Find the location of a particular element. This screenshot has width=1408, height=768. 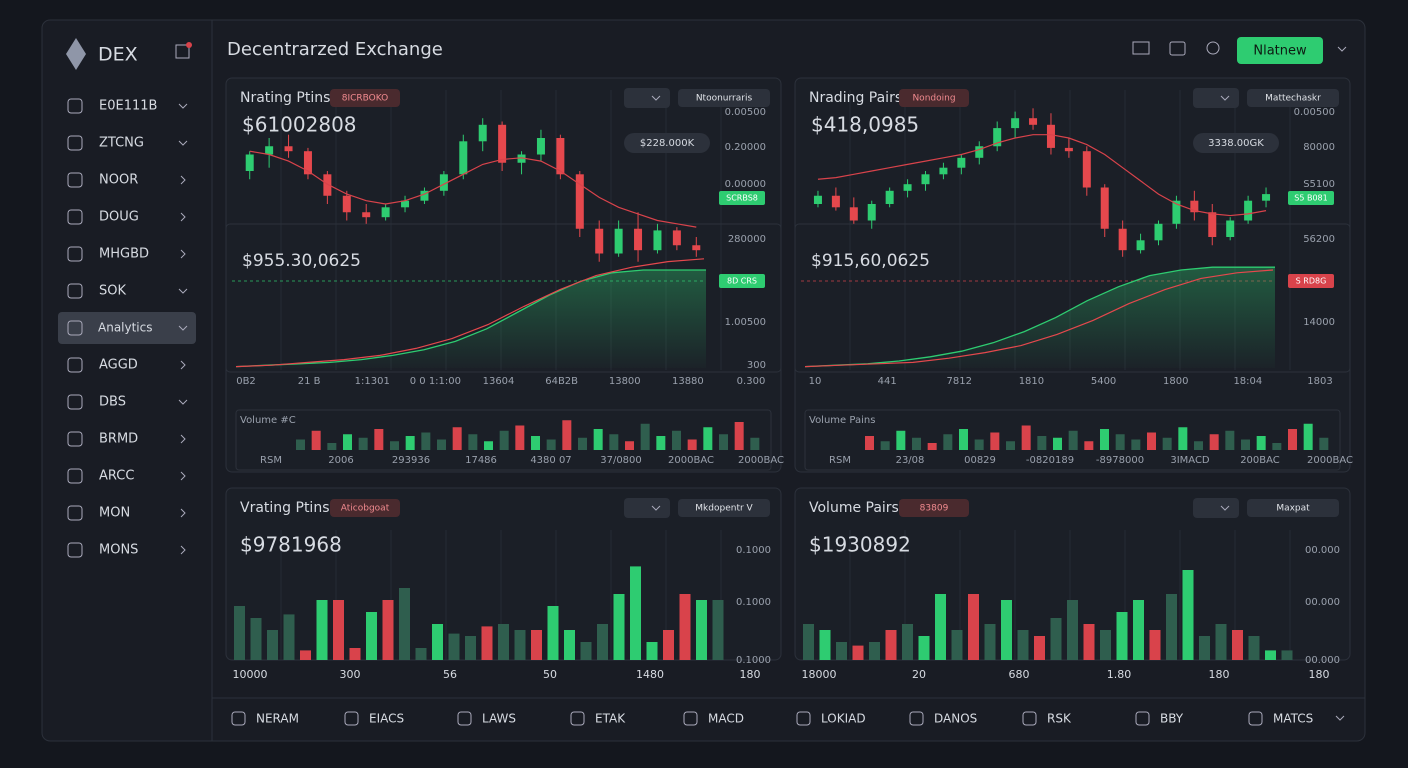

nav-icon is located at coordinates (75, 180).